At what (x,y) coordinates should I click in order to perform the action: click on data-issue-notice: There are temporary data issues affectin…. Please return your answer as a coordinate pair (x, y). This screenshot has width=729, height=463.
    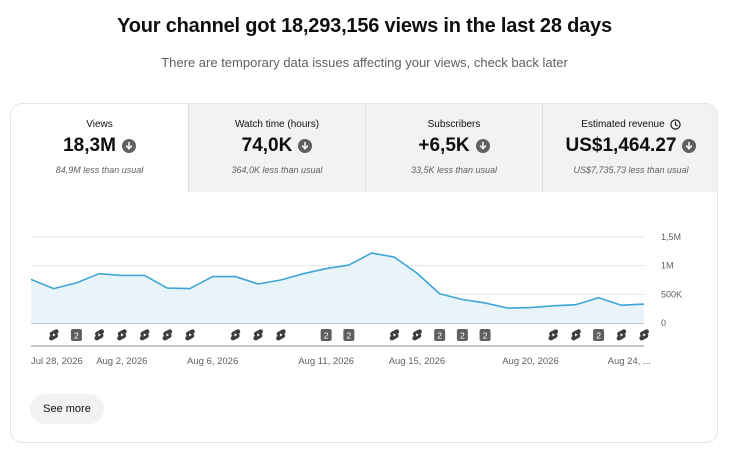
    Looking at the image, I should click on (364, 62).